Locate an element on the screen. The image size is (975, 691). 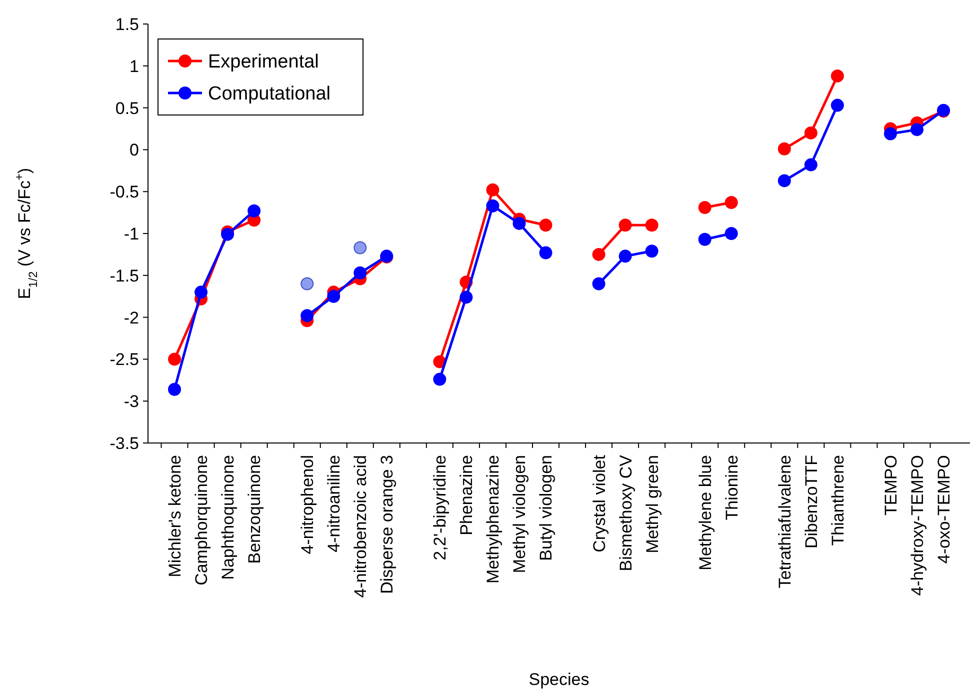
legend-label: Experimental is located at coordinates (263, 62).